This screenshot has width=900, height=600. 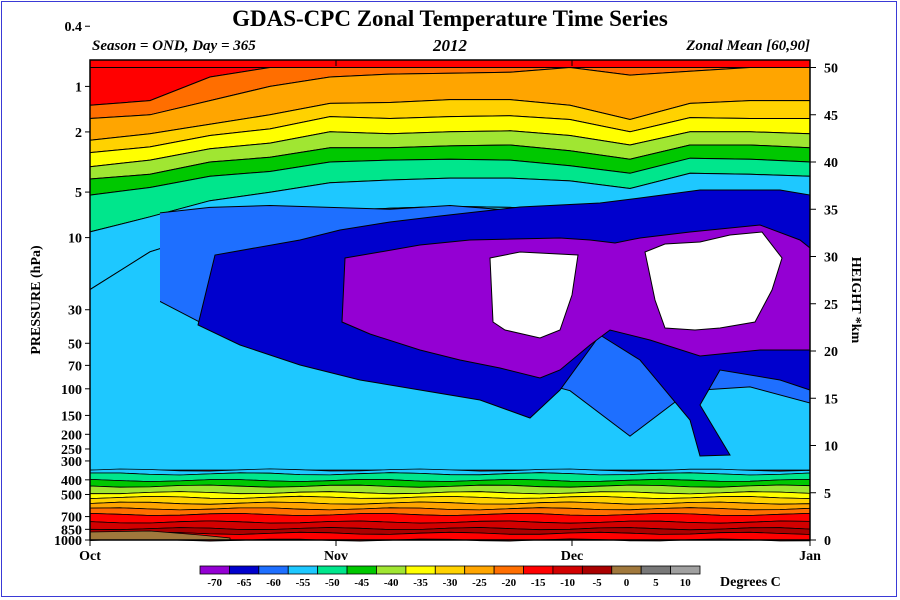 I want to click on pressure-tick-label: 5, so click(x=78, y=193).